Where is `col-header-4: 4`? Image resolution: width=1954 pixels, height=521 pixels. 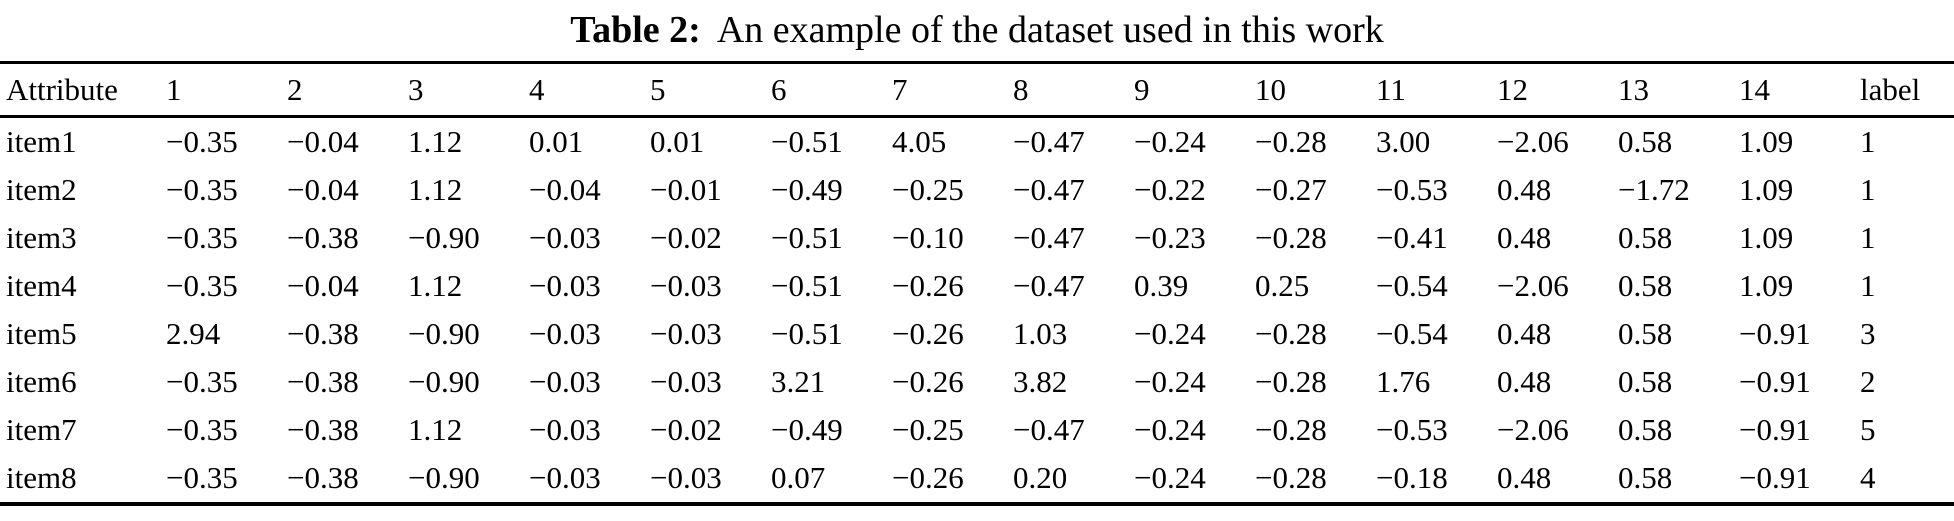
col-header-4: 4 is located at coordinates (537, 89).